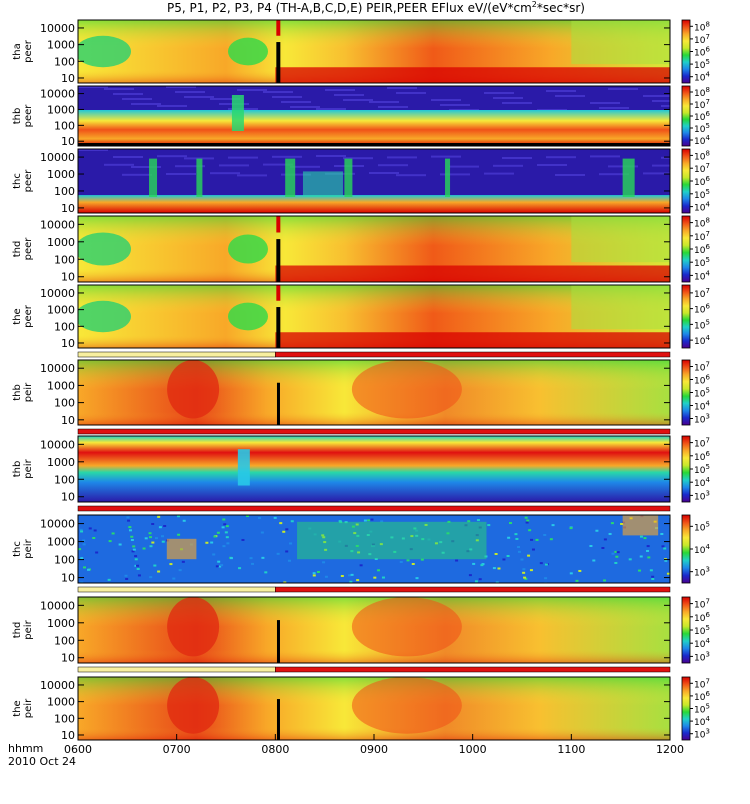 Image resolution: width=750 pixels, height=804 pixels. Describe the element at coordinates (707, 179) in the screenshot. I see `colorbar-label-exp: 6` at that location.